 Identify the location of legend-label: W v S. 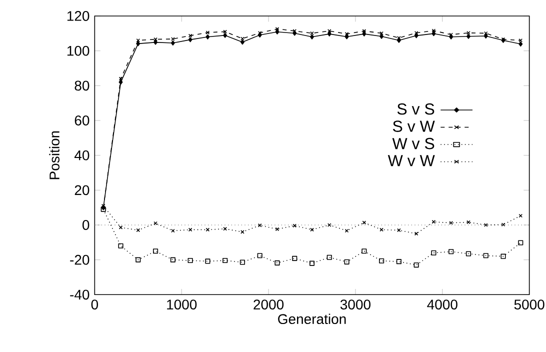
(413, 144).